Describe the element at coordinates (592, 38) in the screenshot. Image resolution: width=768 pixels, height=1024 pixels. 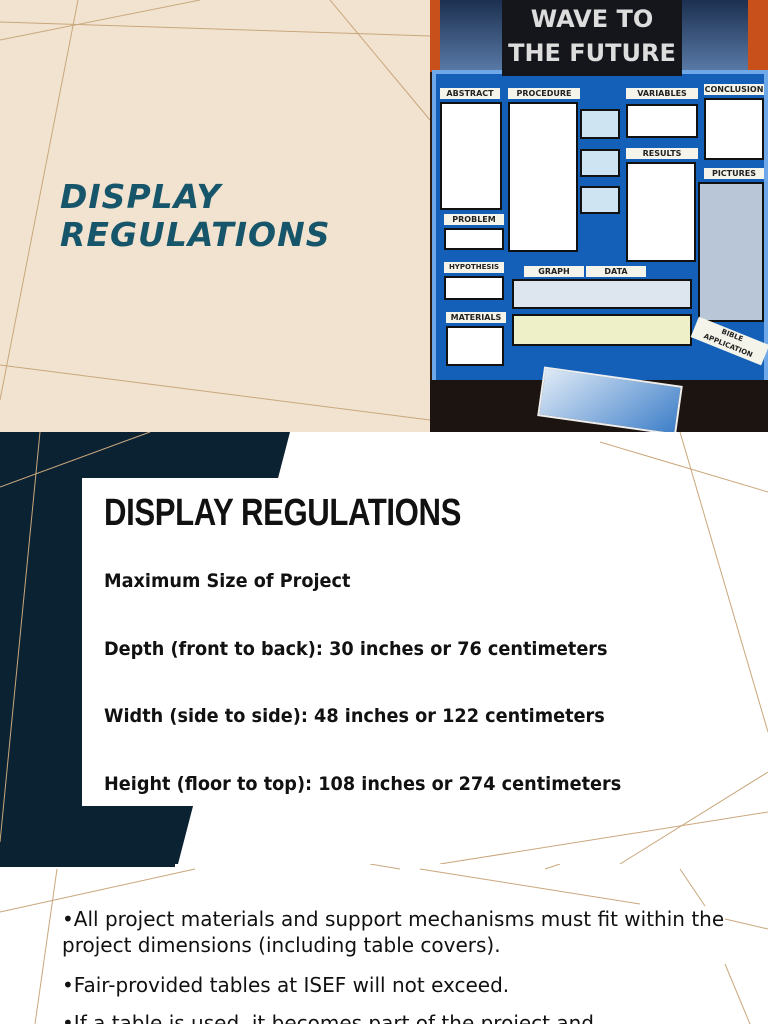
I see `board-banner: WAVE TO THE FUTURE` at that location.